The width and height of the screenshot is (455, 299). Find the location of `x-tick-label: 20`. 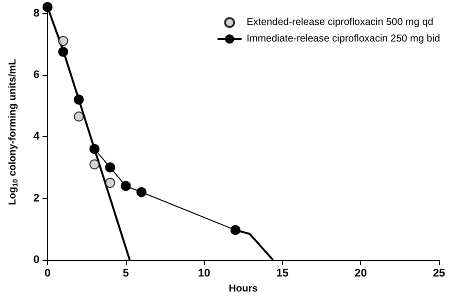

x-tick-label: 20 is located at coordinates (360, 274).